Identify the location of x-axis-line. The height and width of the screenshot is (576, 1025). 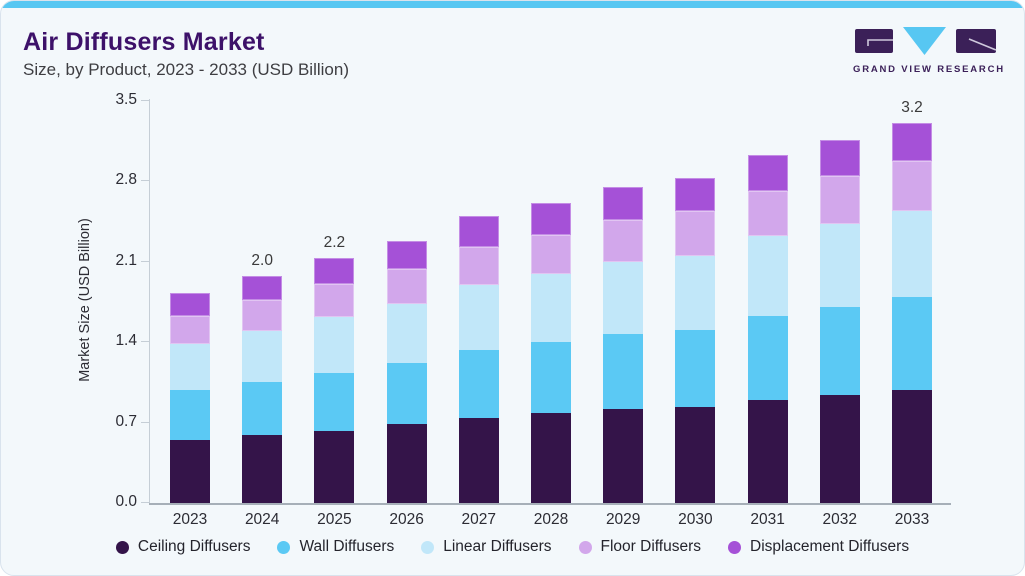
(550, 504).